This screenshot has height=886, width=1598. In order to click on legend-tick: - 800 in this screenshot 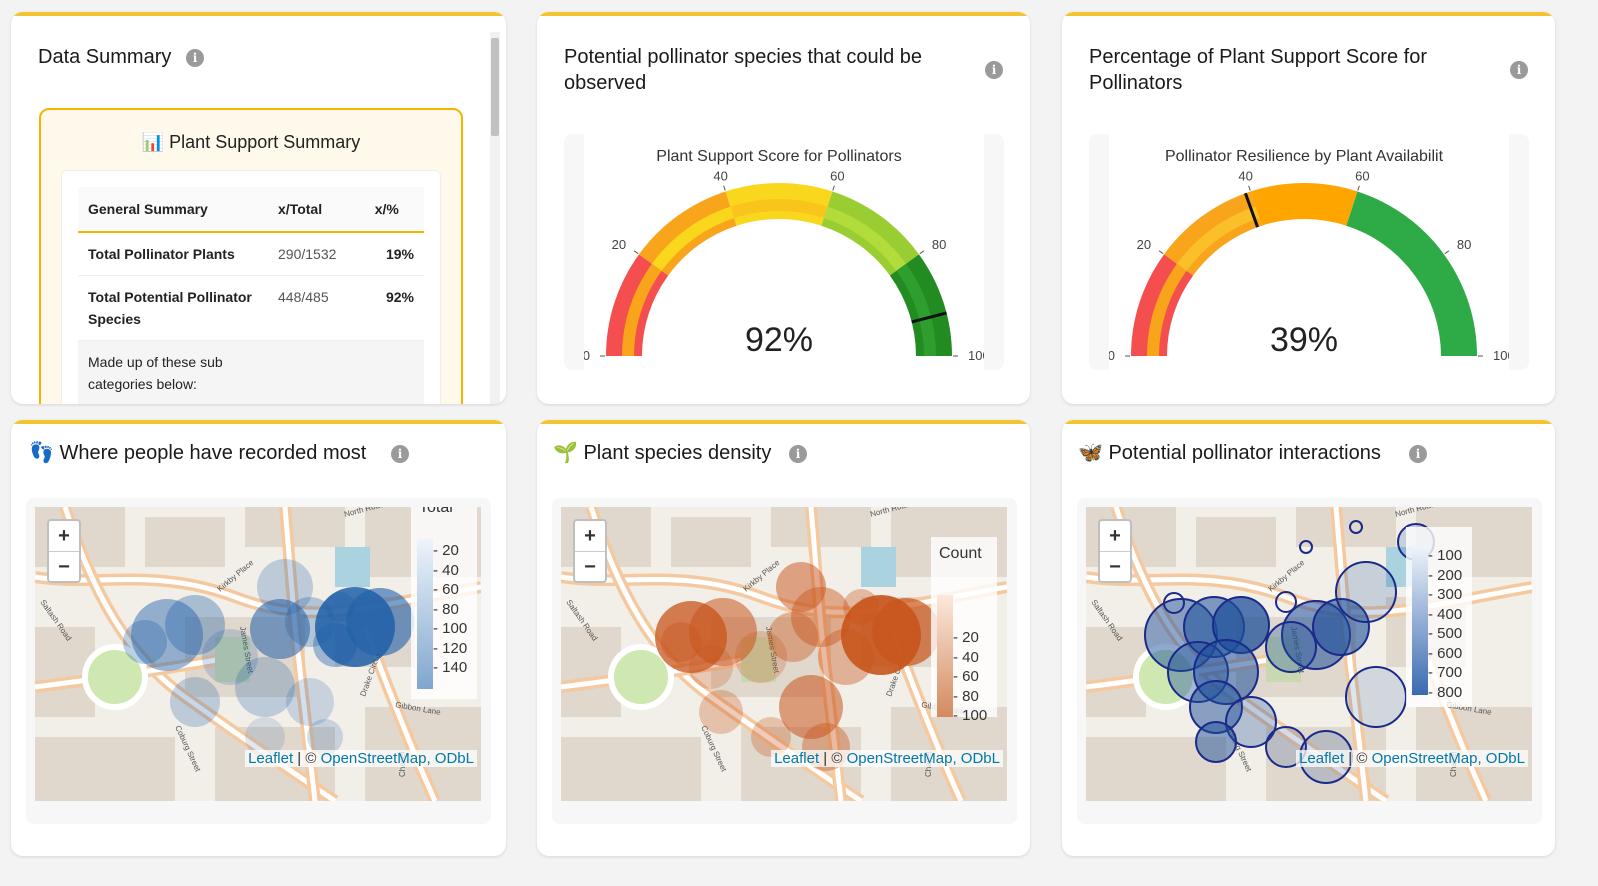, I will do `click(1445, 692)`.